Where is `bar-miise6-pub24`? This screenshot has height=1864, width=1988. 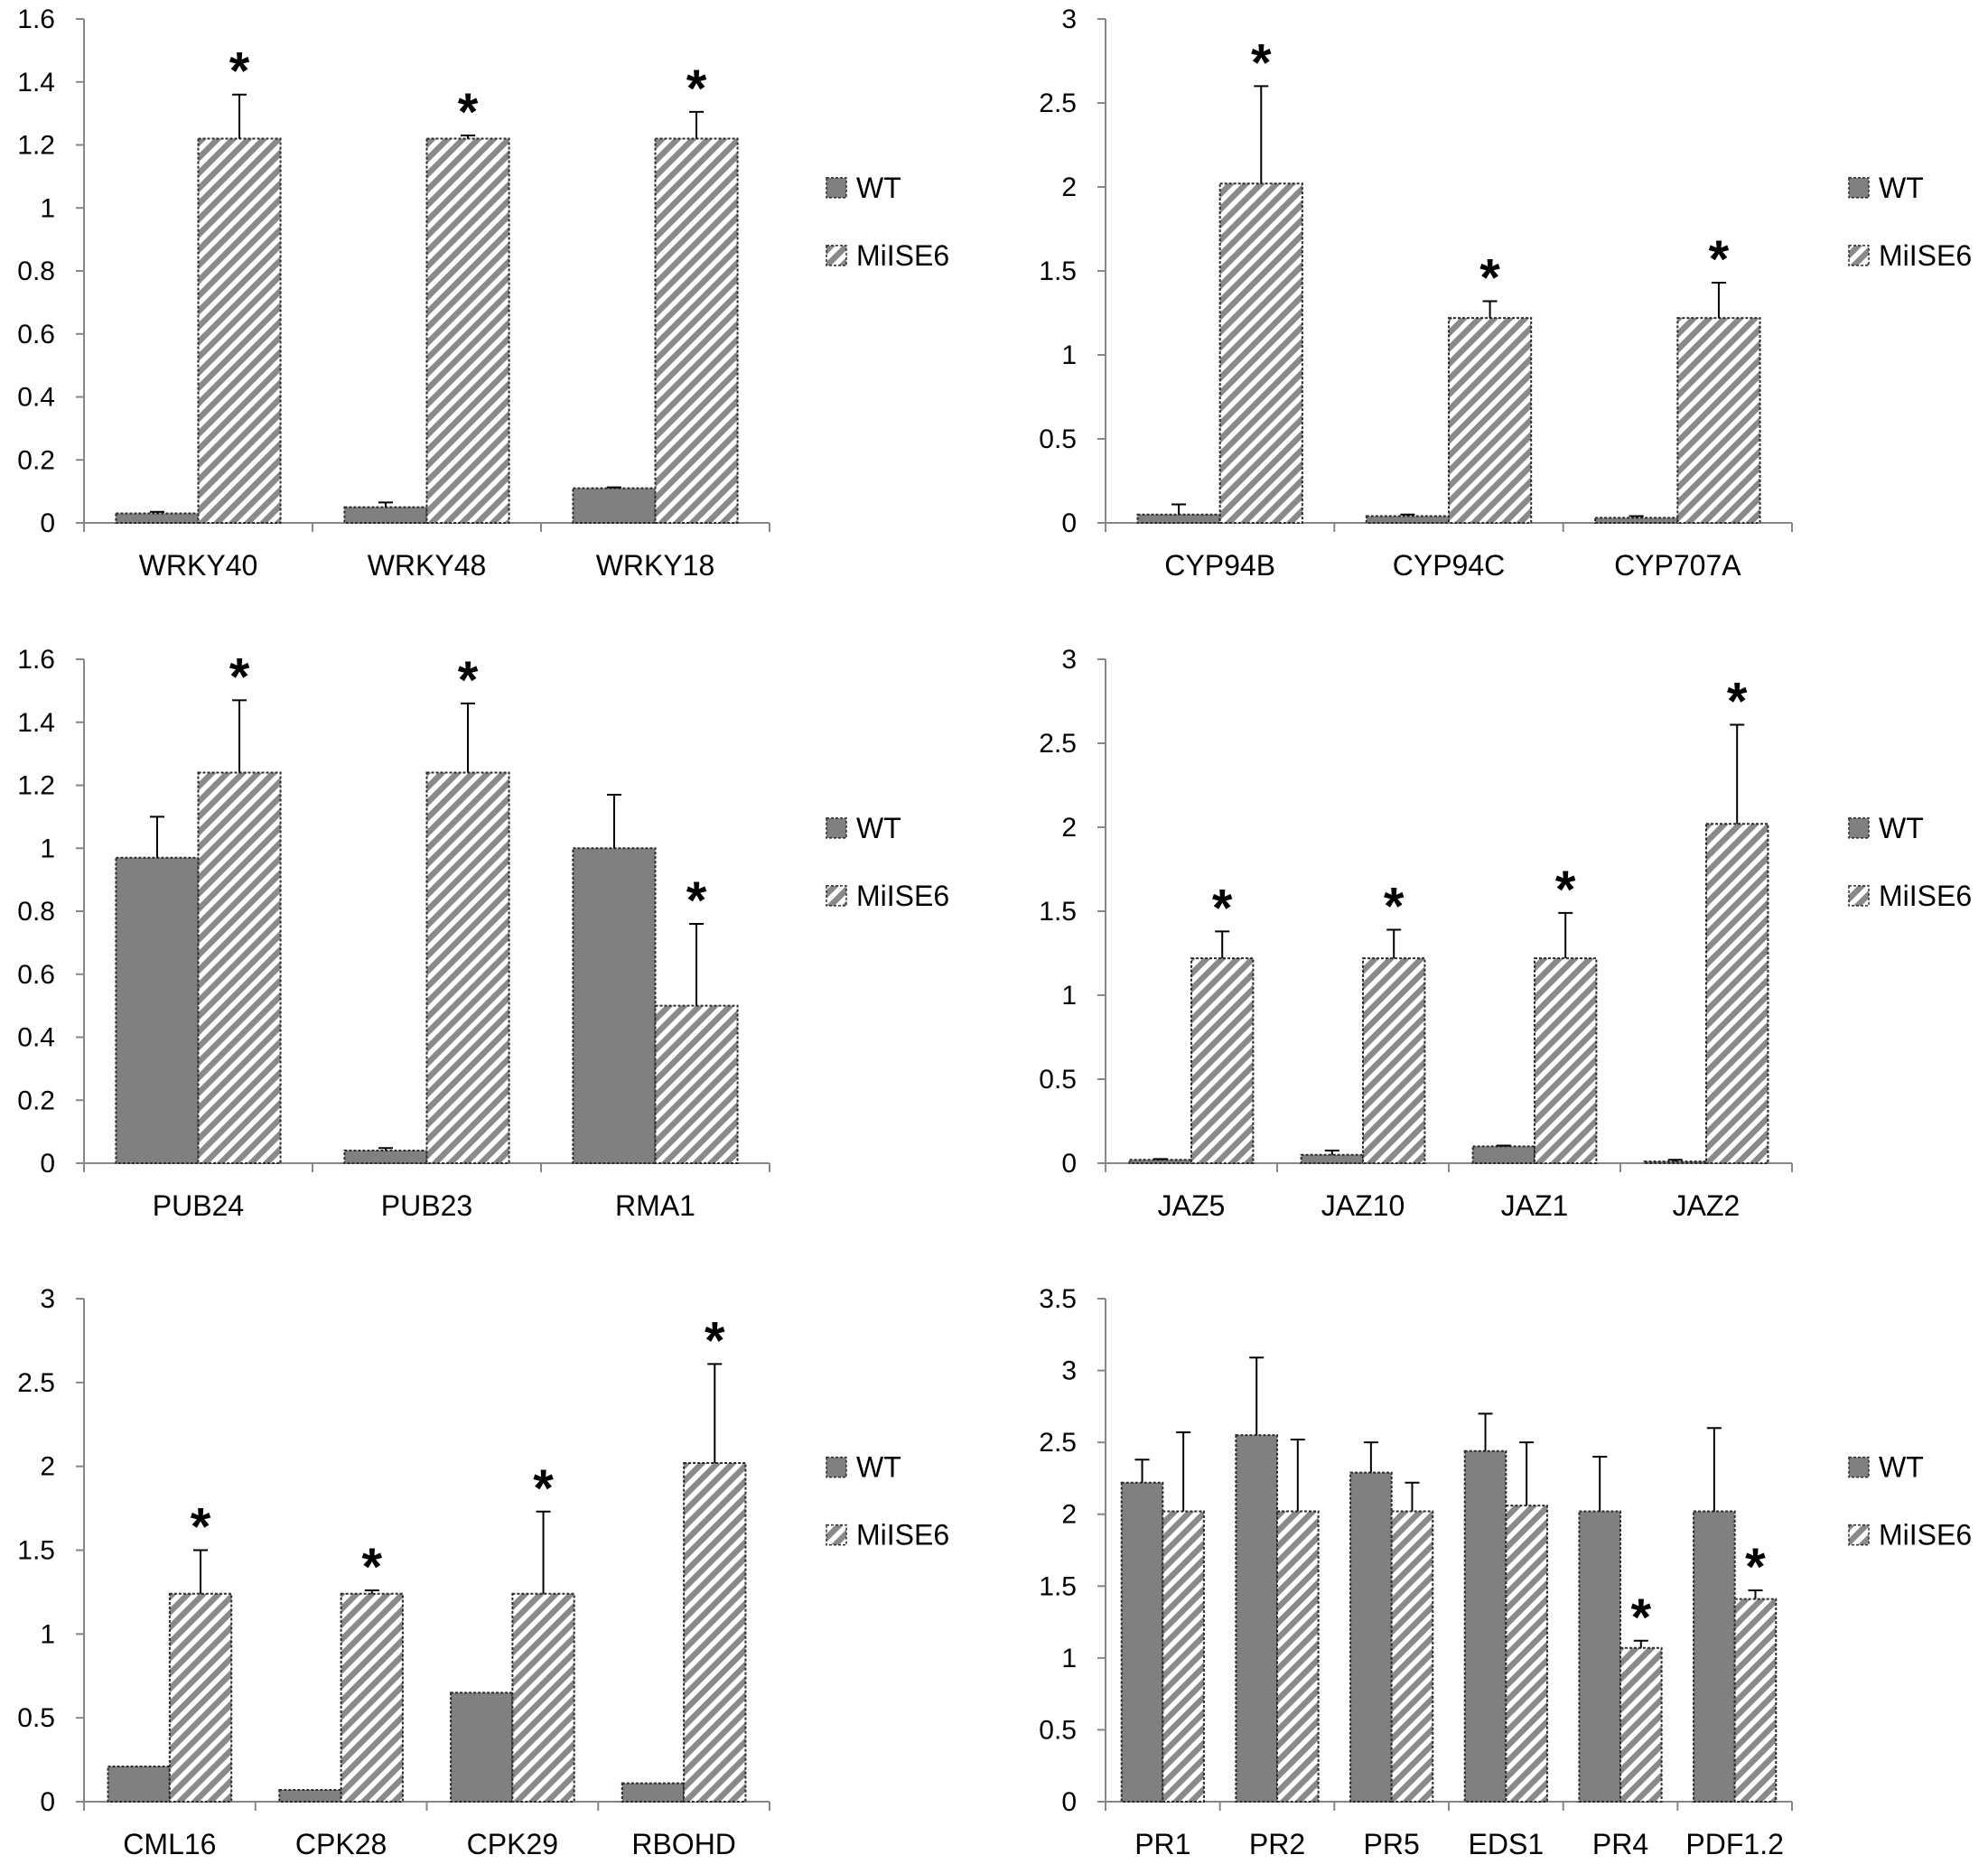 bar-miise6-pub24 is located at coordinates (239, 967).